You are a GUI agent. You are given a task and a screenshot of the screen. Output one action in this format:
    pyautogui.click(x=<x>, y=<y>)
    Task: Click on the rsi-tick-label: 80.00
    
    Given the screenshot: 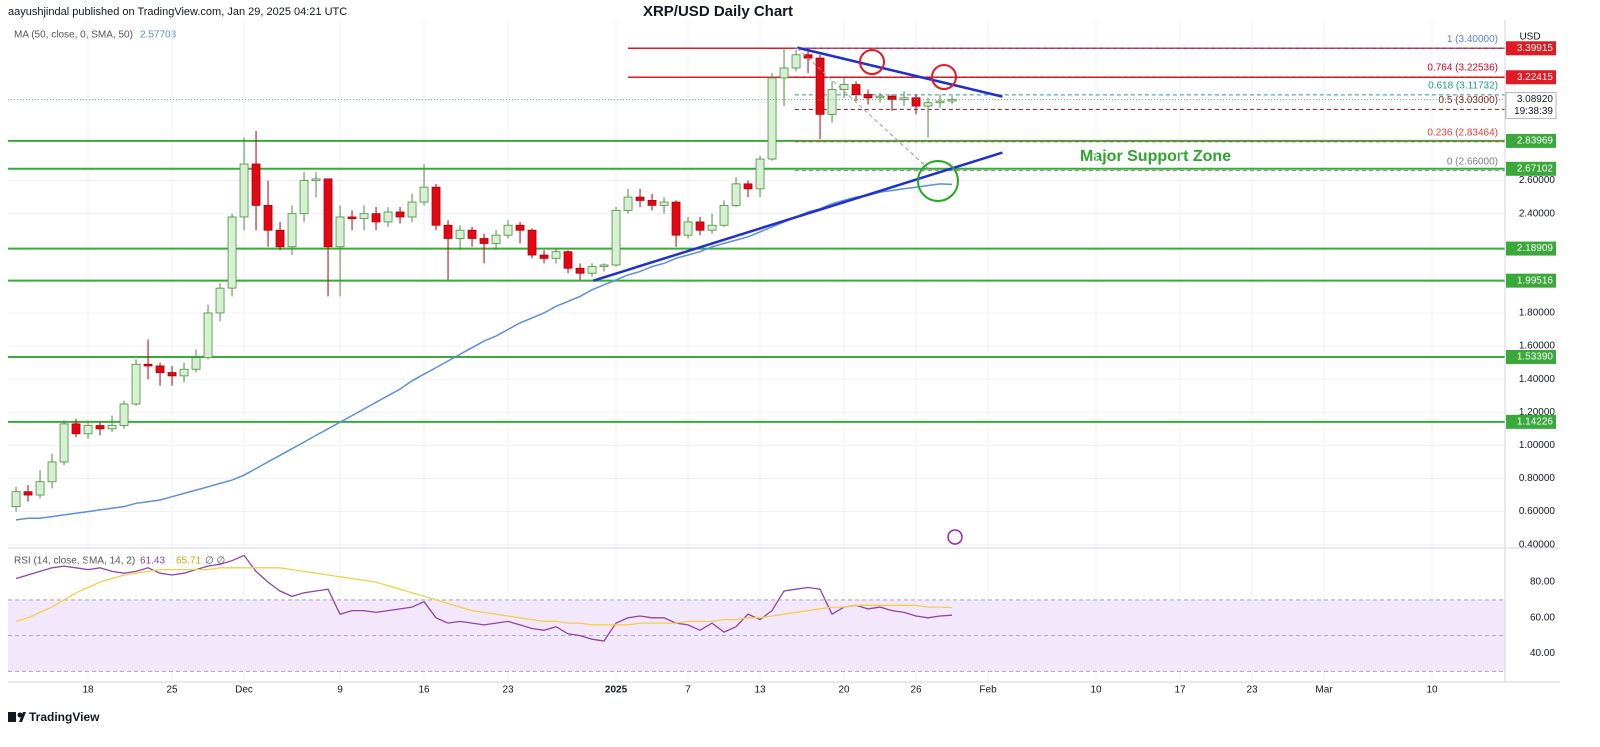 What is the action you would take?
    pyautogui.click(x=1542, y=582)
    